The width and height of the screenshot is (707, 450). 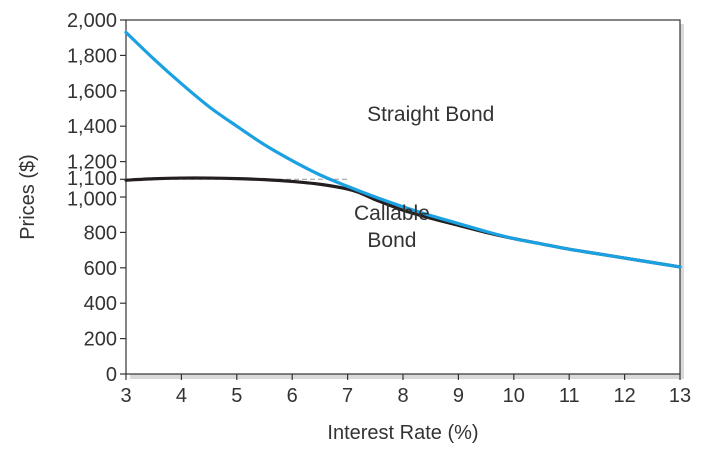 What do you see at coordinates (392, 213) in the screenshot?
I see `annotation-callable-bond: Callable` at bounding box center [392, 213].